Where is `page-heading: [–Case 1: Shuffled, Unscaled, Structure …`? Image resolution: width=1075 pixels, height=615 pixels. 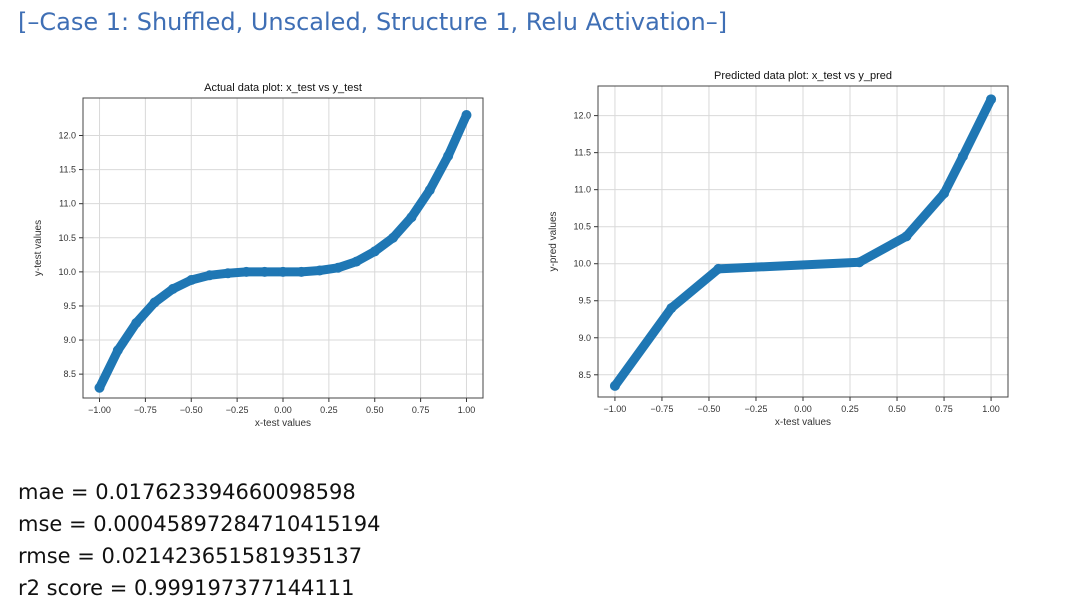
page-heading: [–Case 1: Shuffled, Unscaled, Structure … is located at coordinates (373, 22).